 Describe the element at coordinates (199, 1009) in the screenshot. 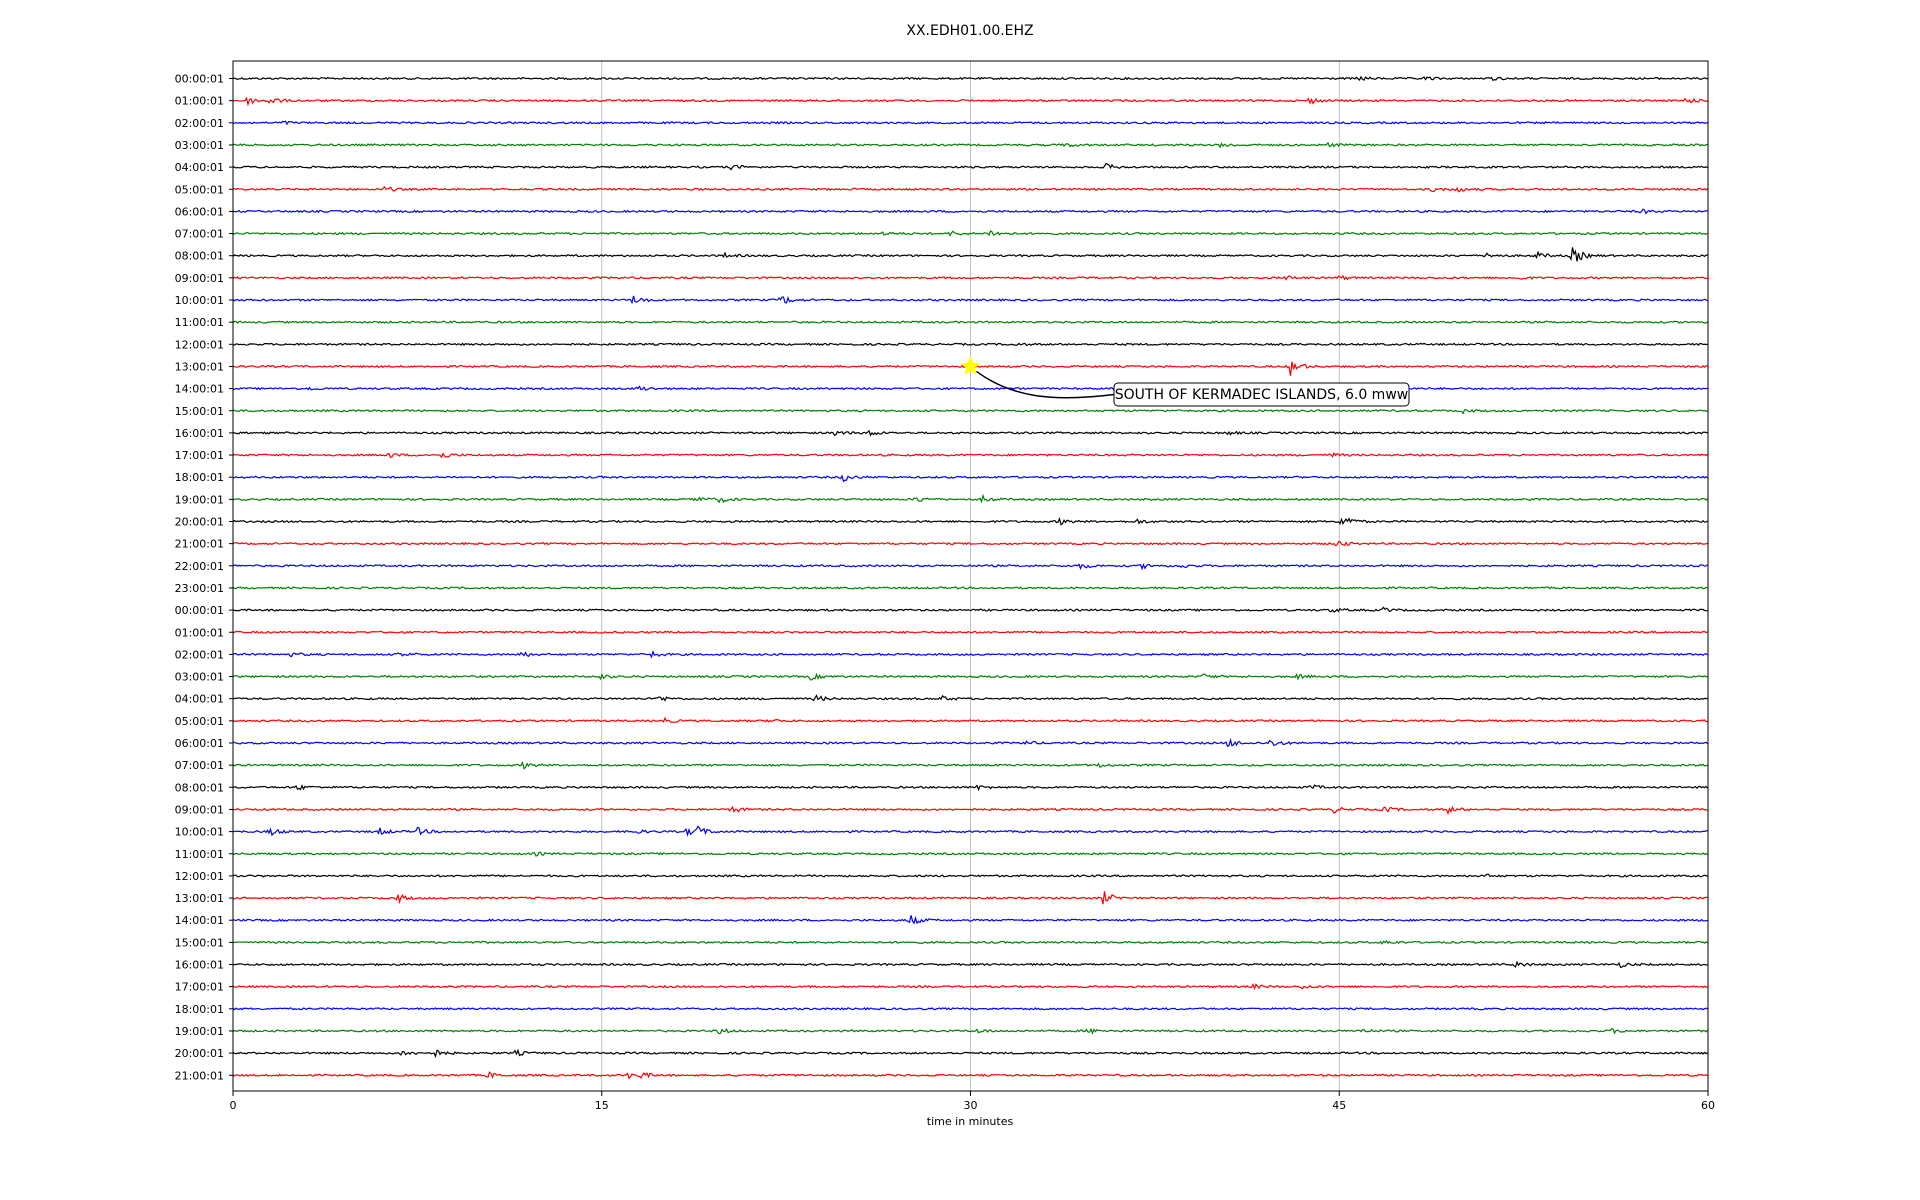

I see `row-label-42: 18:00:01` at that location.